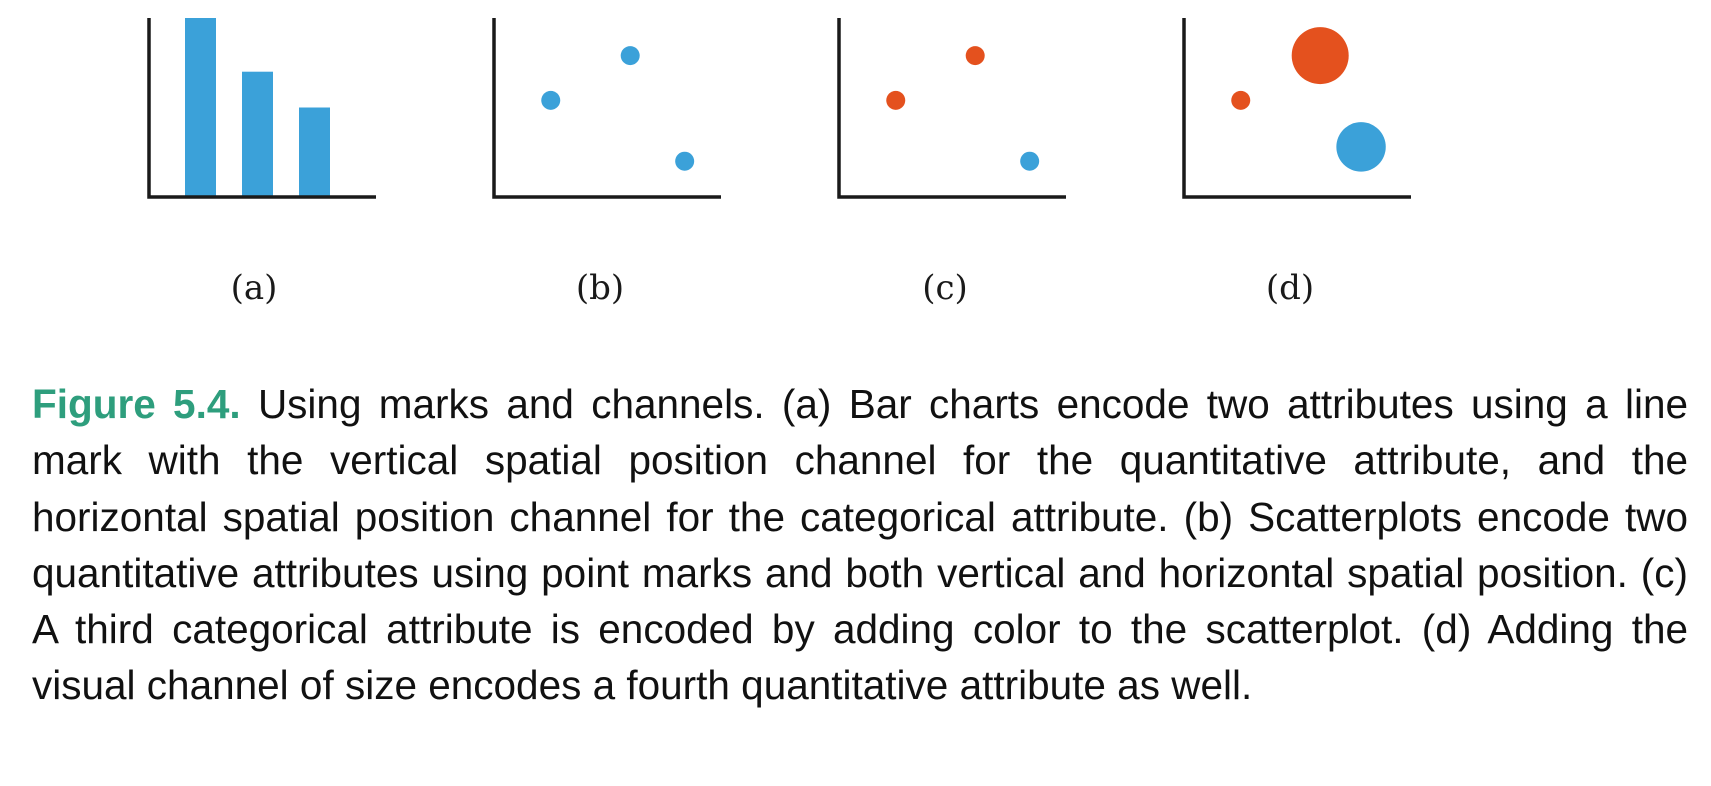  I want to click on panel-label-c: (c), so click(945, 288).